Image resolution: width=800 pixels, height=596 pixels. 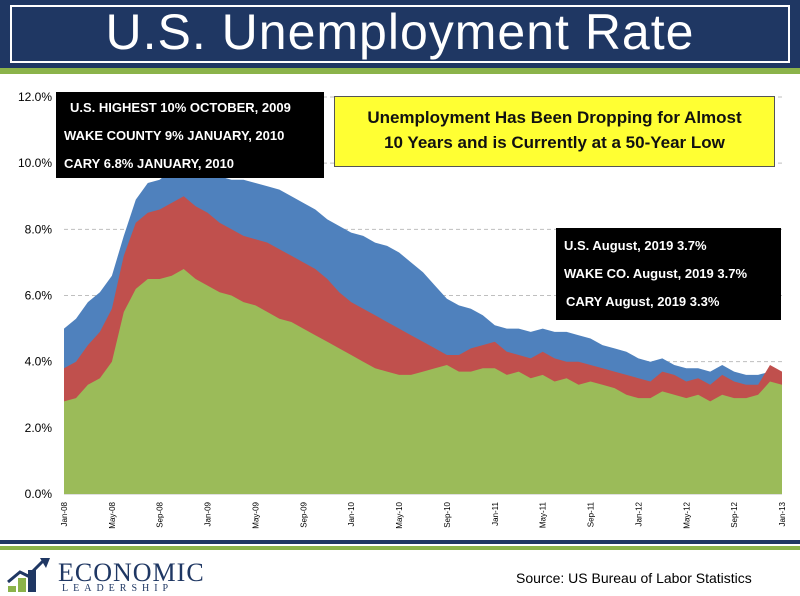 I want to click on x-tick-label: May-10, so click(x=399, y=514).